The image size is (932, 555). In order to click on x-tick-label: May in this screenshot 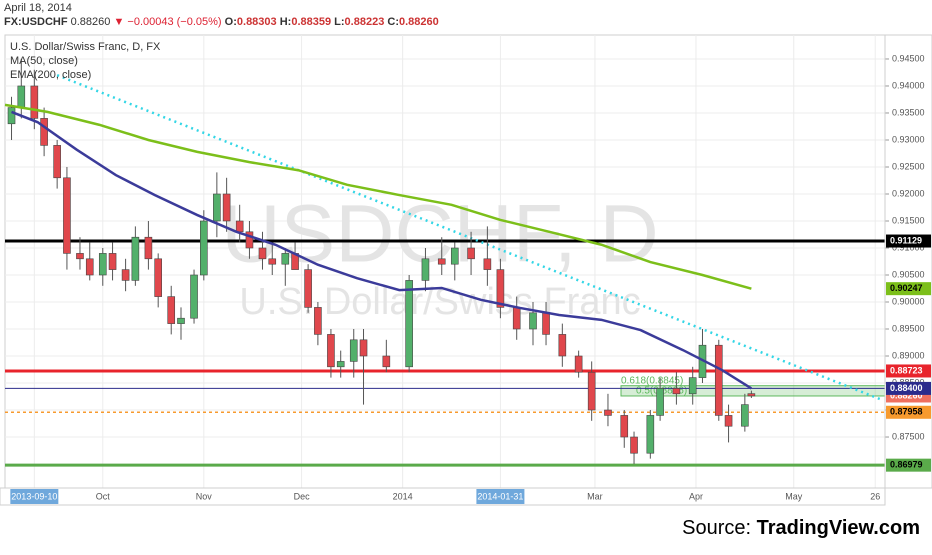, I will do `click(794, 496)`.